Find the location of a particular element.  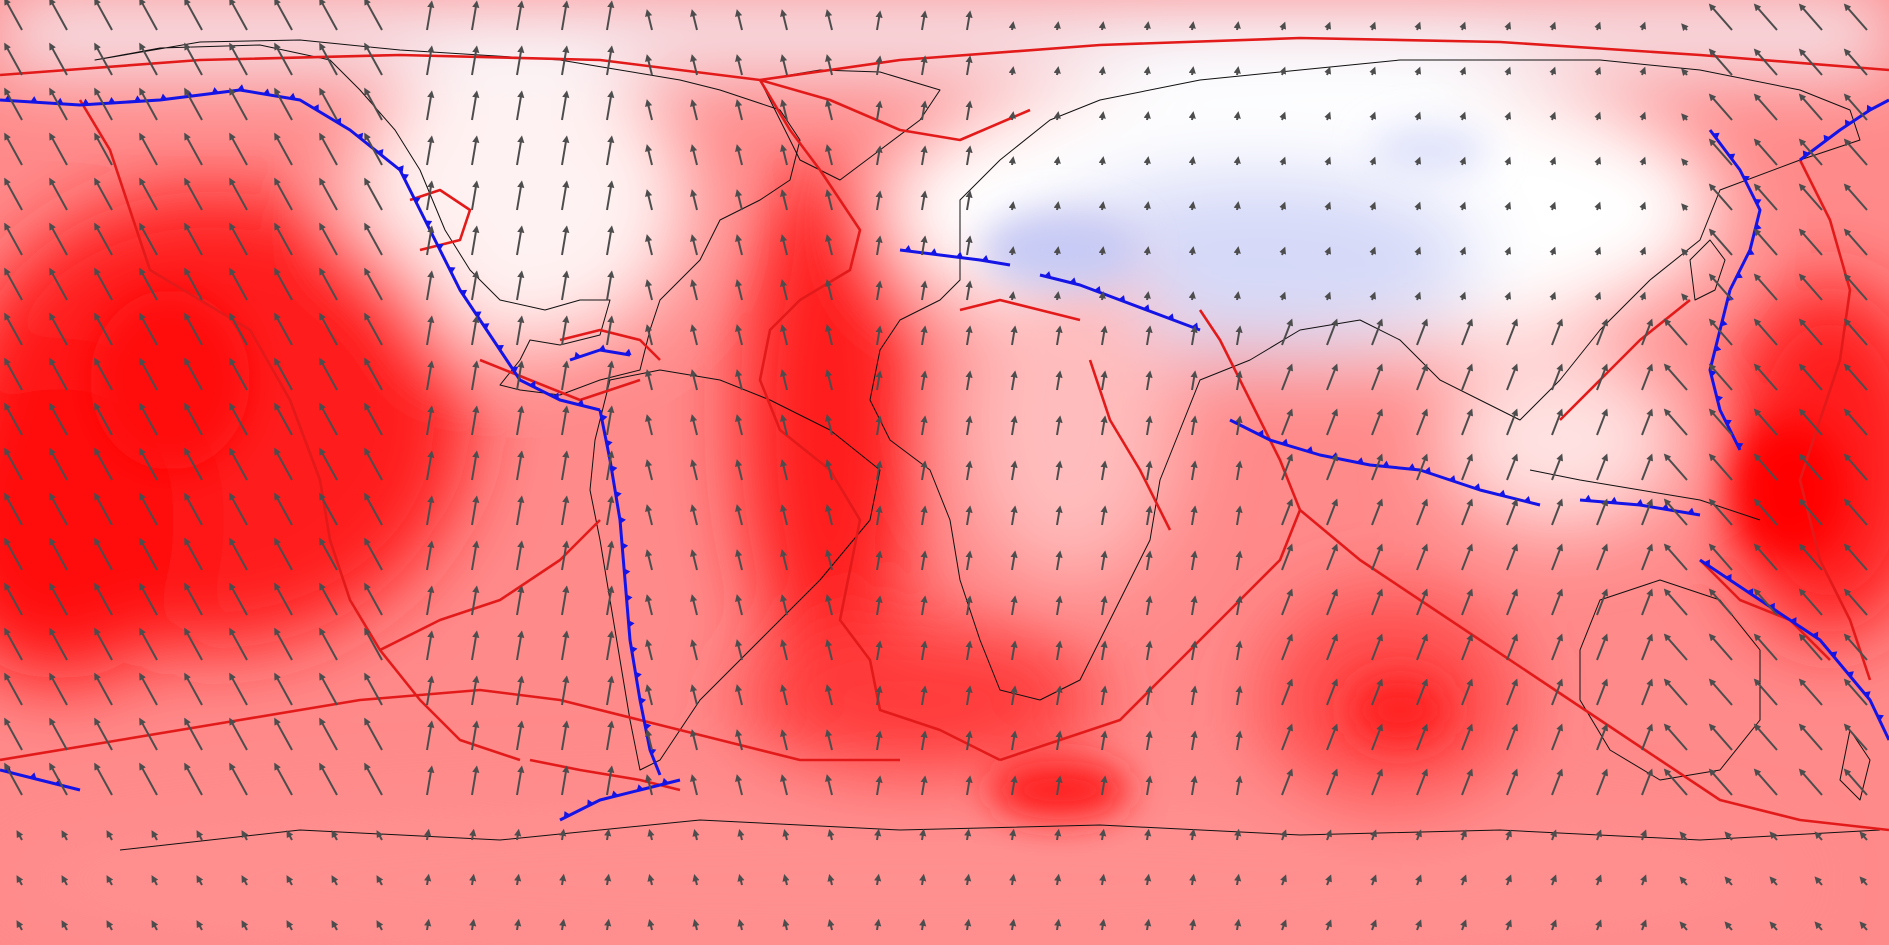

north-america-light-zone is located at coordinates (520, 200).